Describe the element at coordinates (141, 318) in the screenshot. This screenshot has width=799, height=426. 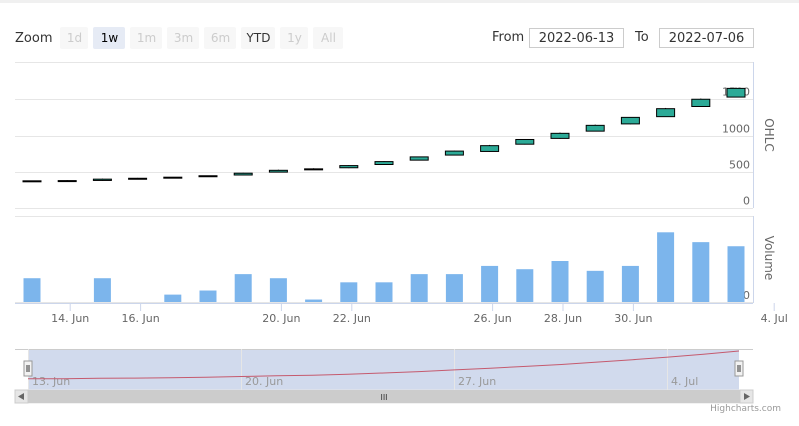
I see `x-axis-tick-label: 16. Jun` at that location.